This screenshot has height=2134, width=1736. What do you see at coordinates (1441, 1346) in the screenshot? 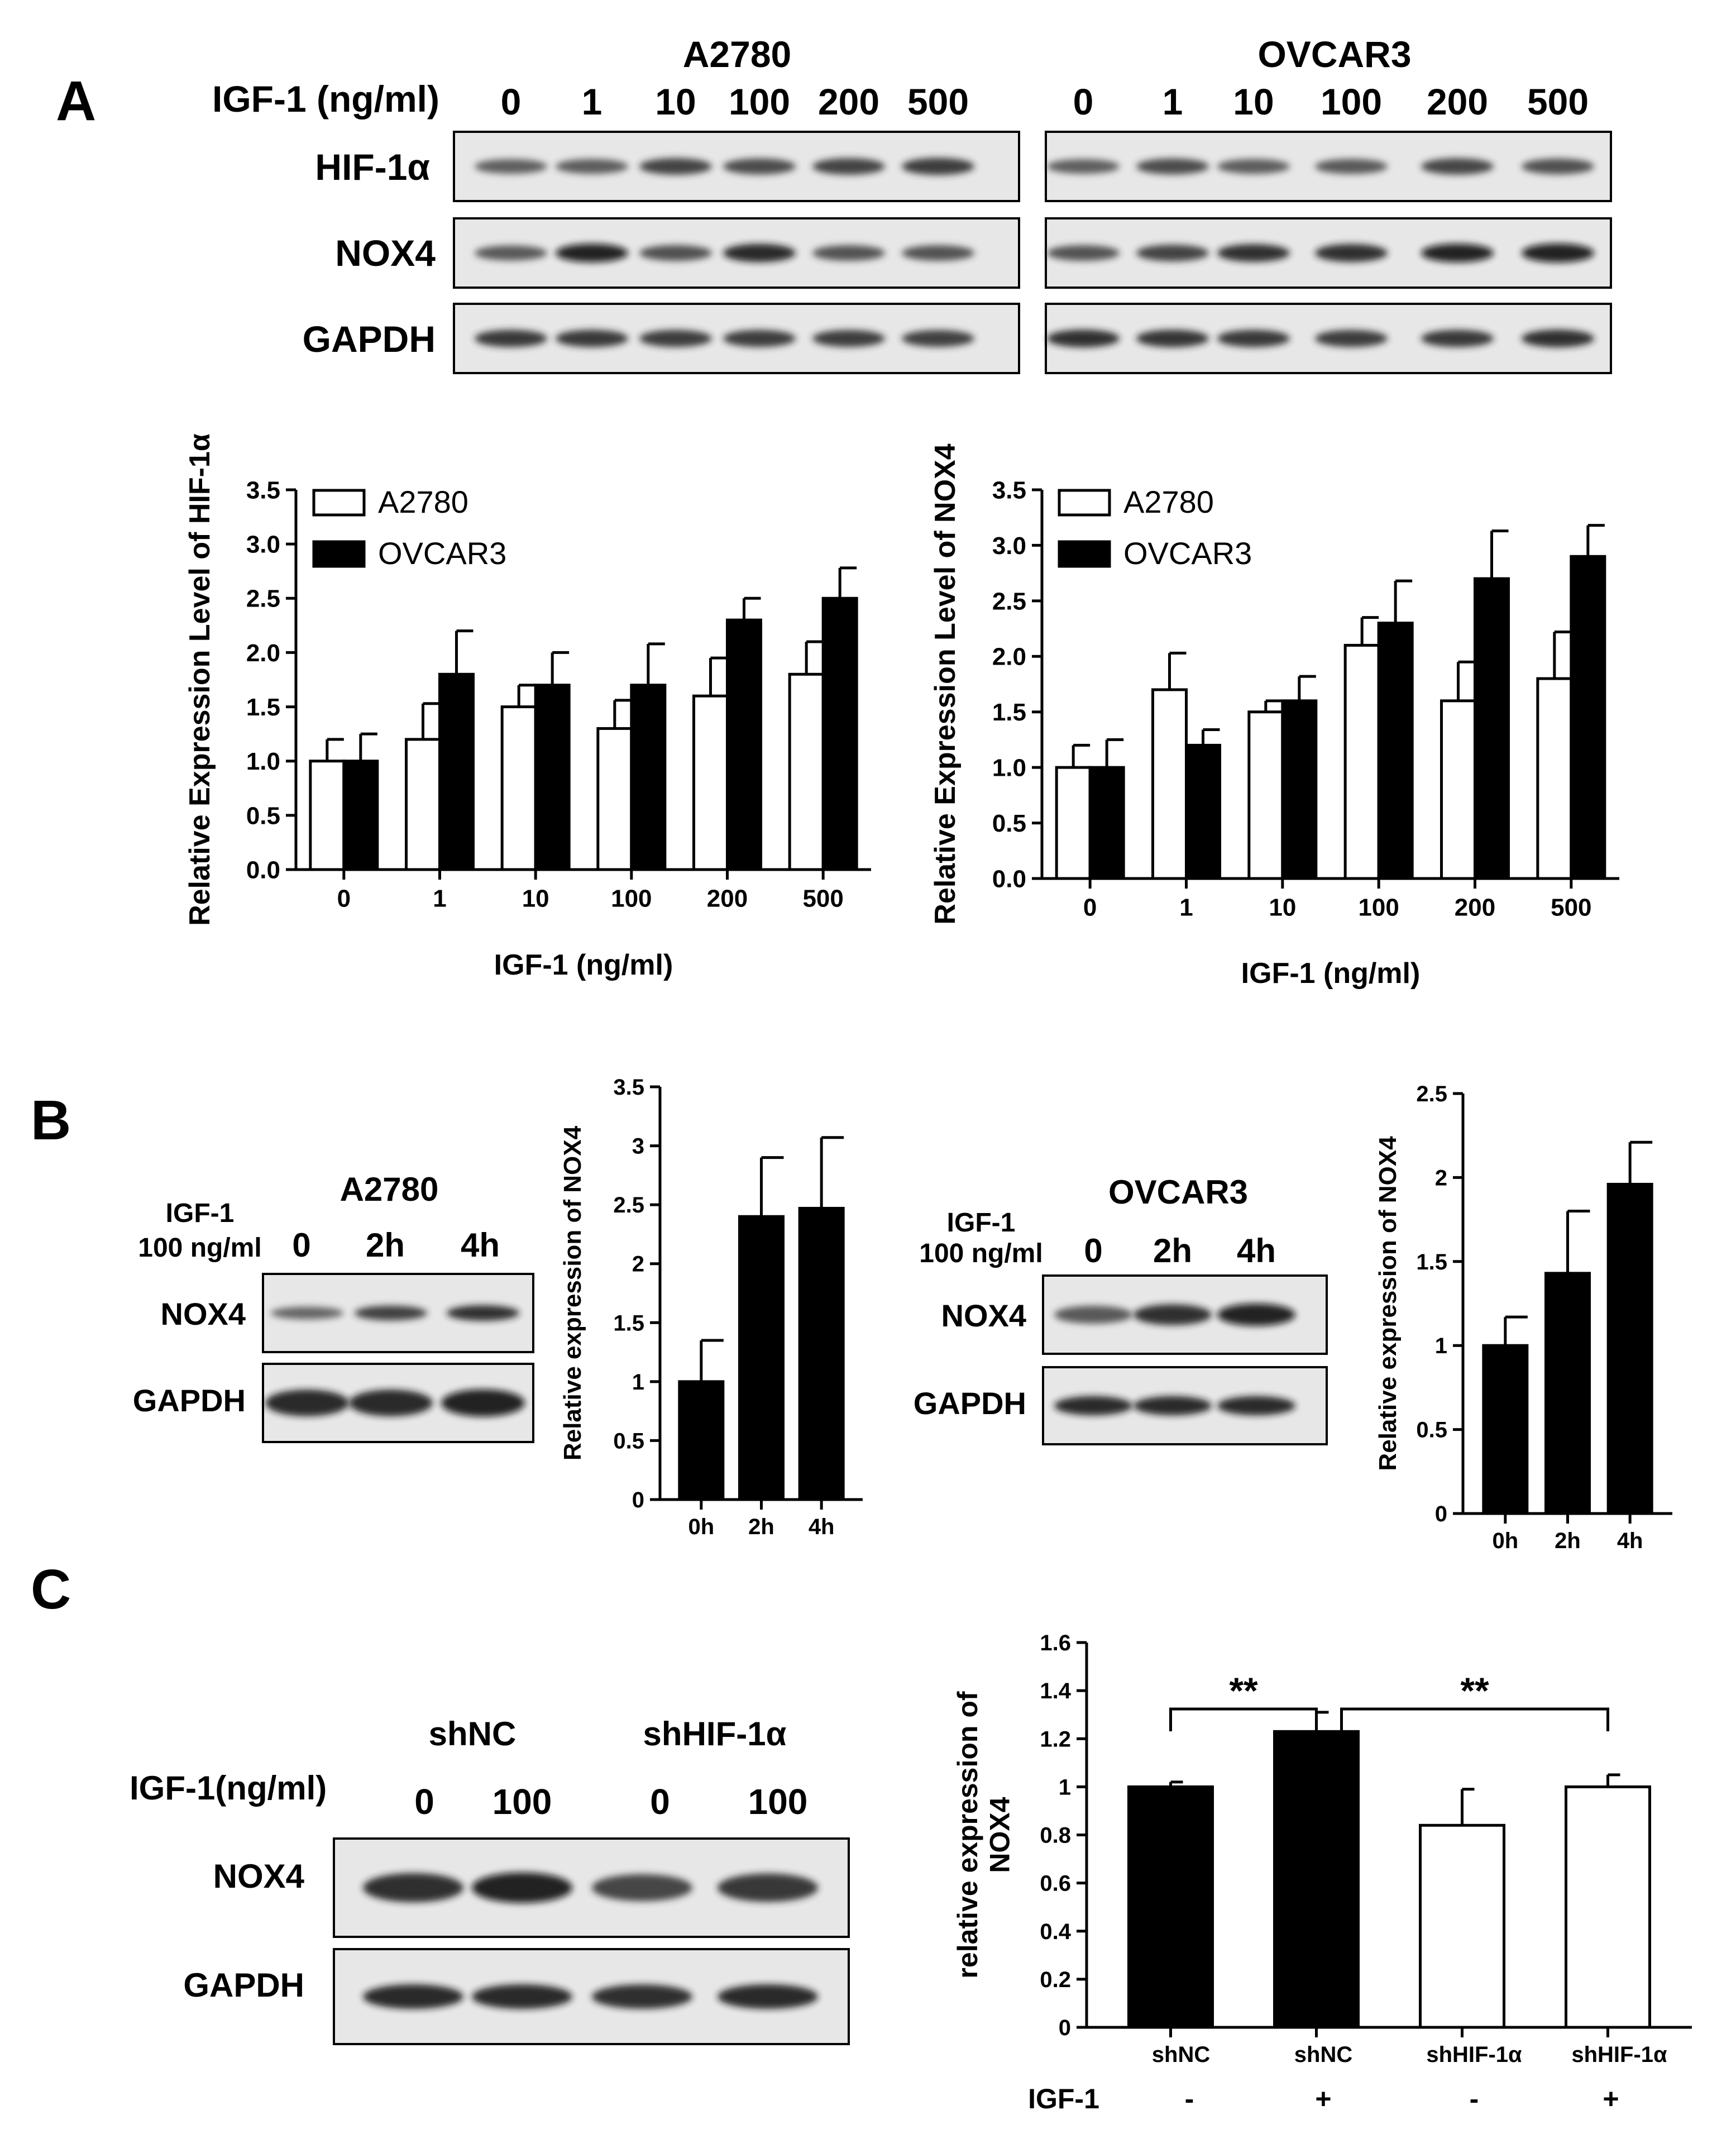
I see `y-tick-label-2: 1` at bounding box center [1441, 1346].